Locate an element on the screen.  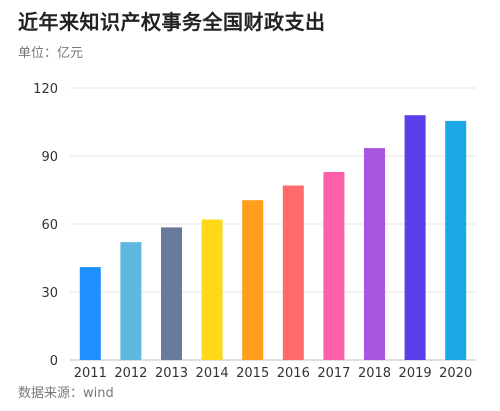
bar-2015 is located at coordinates (253, 280).